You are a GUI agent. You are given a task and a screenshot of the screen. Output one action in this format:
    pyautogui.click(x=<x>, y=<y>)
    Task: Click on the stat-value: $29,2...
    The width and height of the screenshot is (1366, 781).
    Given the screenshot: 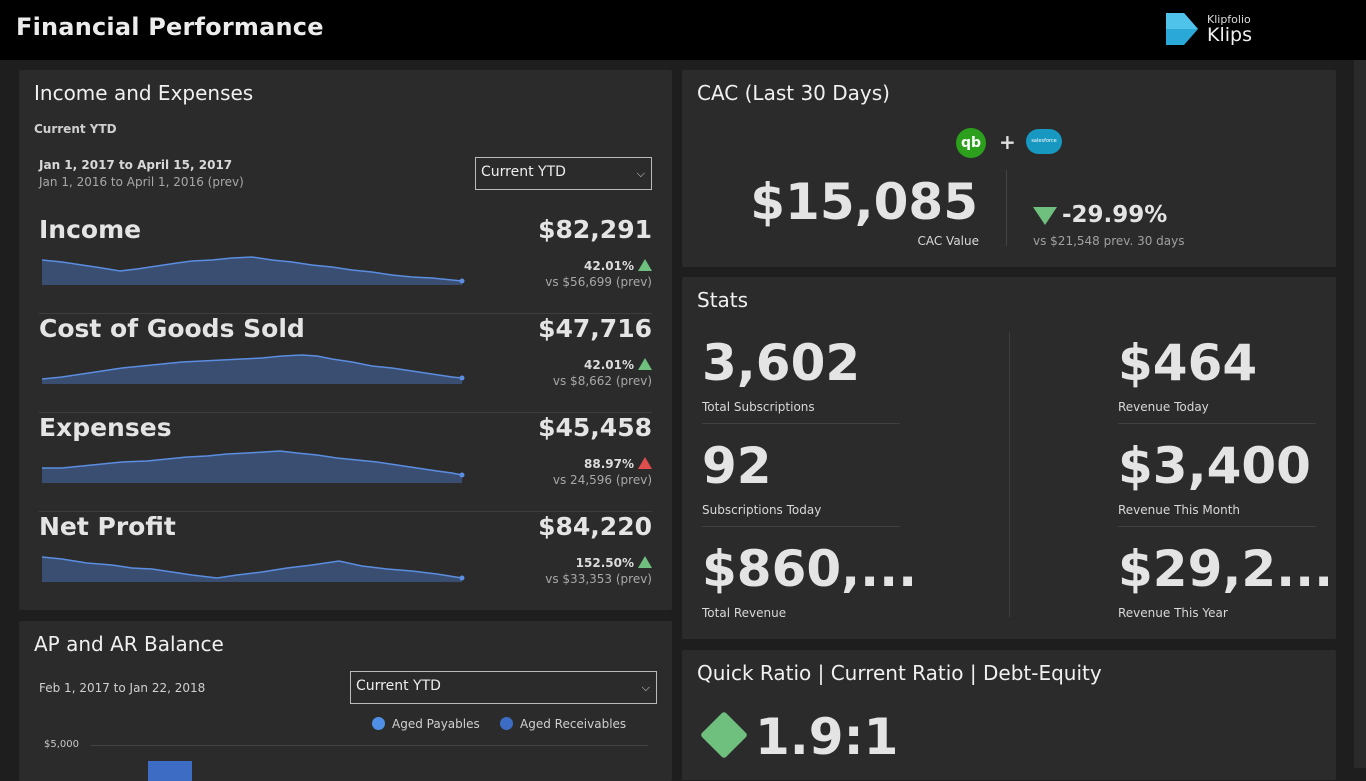 What is the action you would take?
    pyautogui.click(x=1226, y=569)
    